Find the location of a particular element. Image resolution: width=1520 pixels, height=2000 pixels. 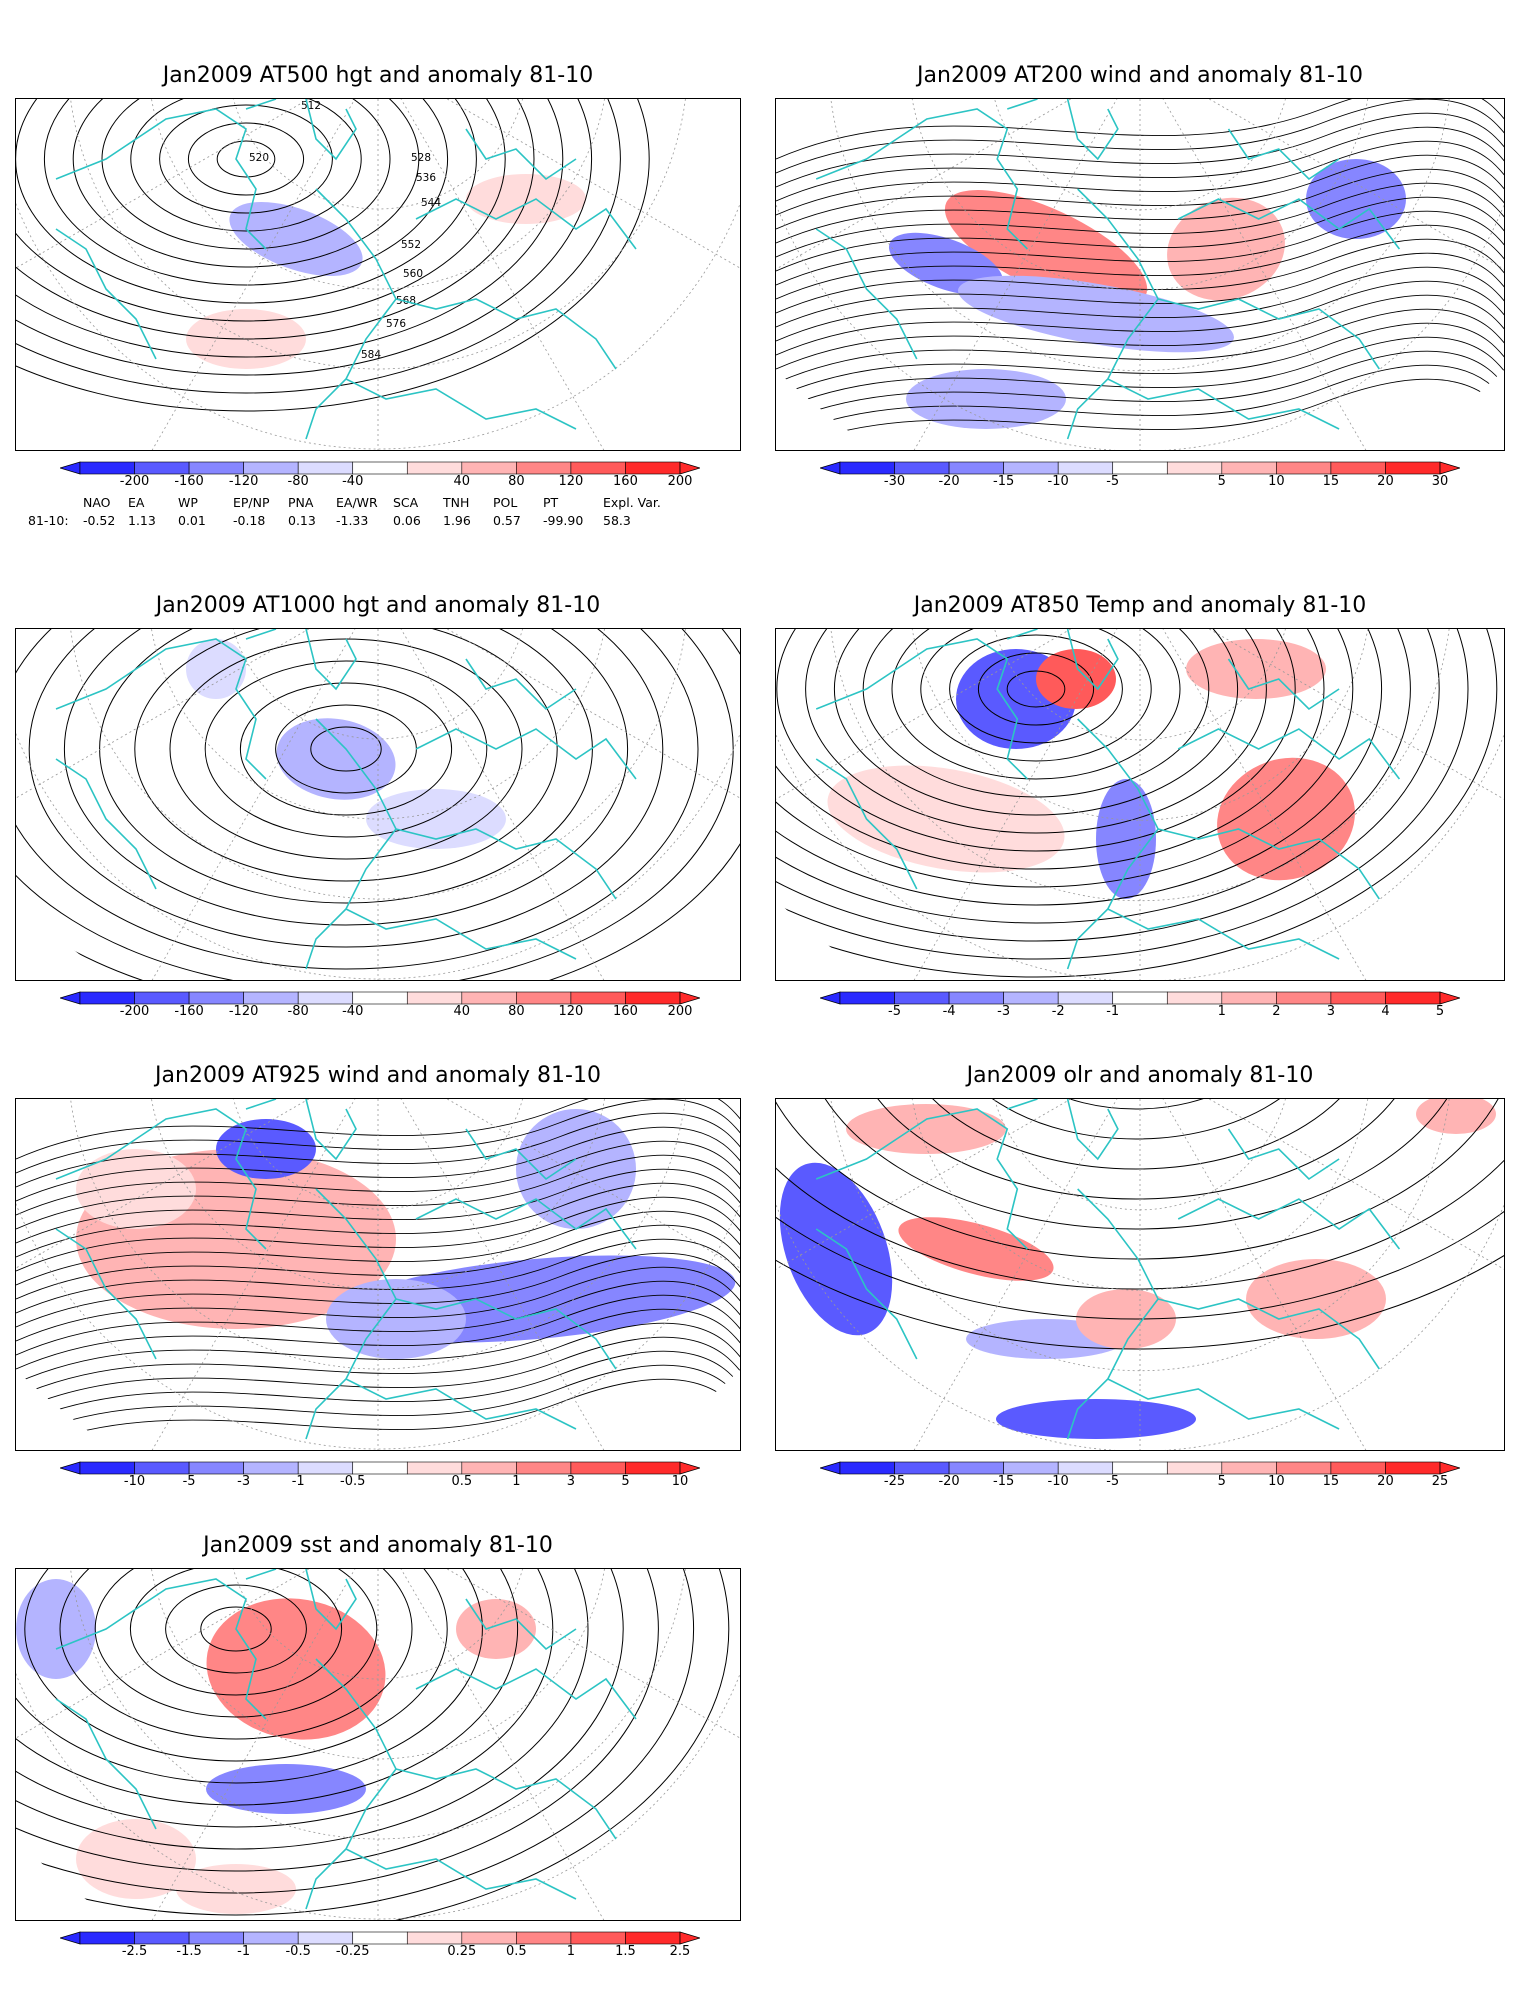

index-value: 58.3 is located at coordinates (617, 520).